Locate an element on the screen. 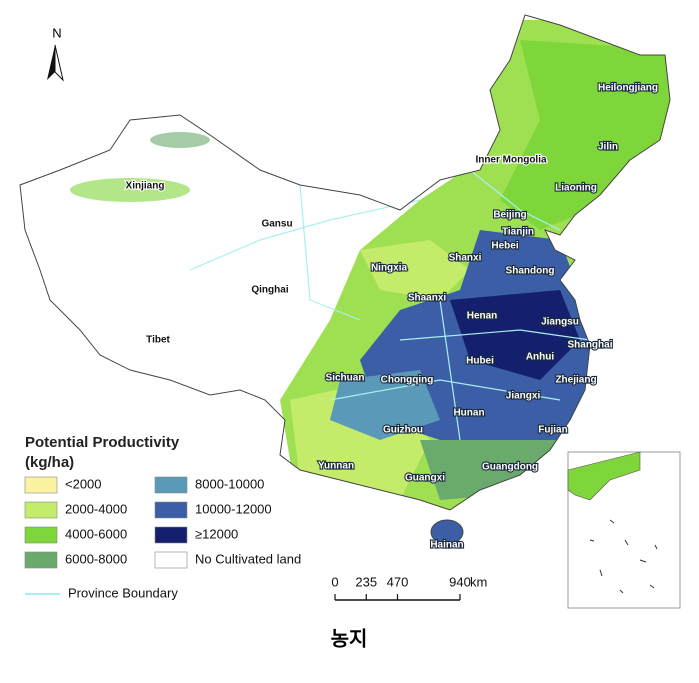 The image size is (699, 683). province-label: Gansu is located at coordinates (276, 224).